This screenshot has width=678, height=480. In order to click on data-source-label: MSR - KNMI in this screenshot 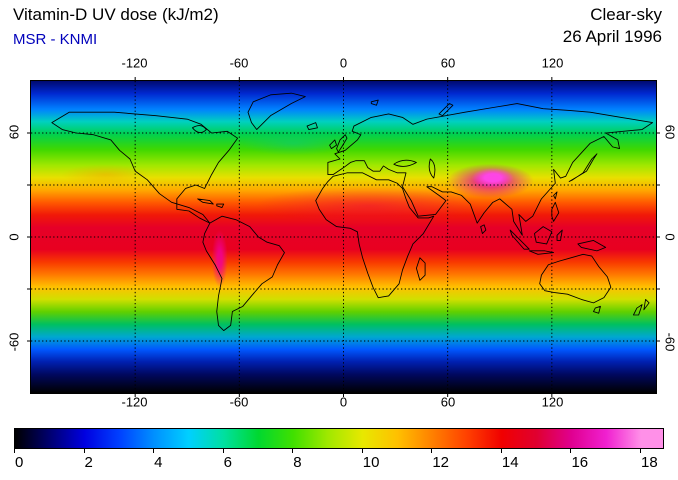, I will do `click(55, 39)`.